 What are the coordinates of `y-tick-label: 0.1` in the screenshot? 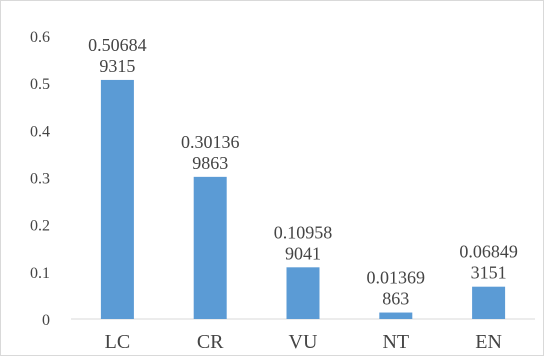 It's located at (40, 273).